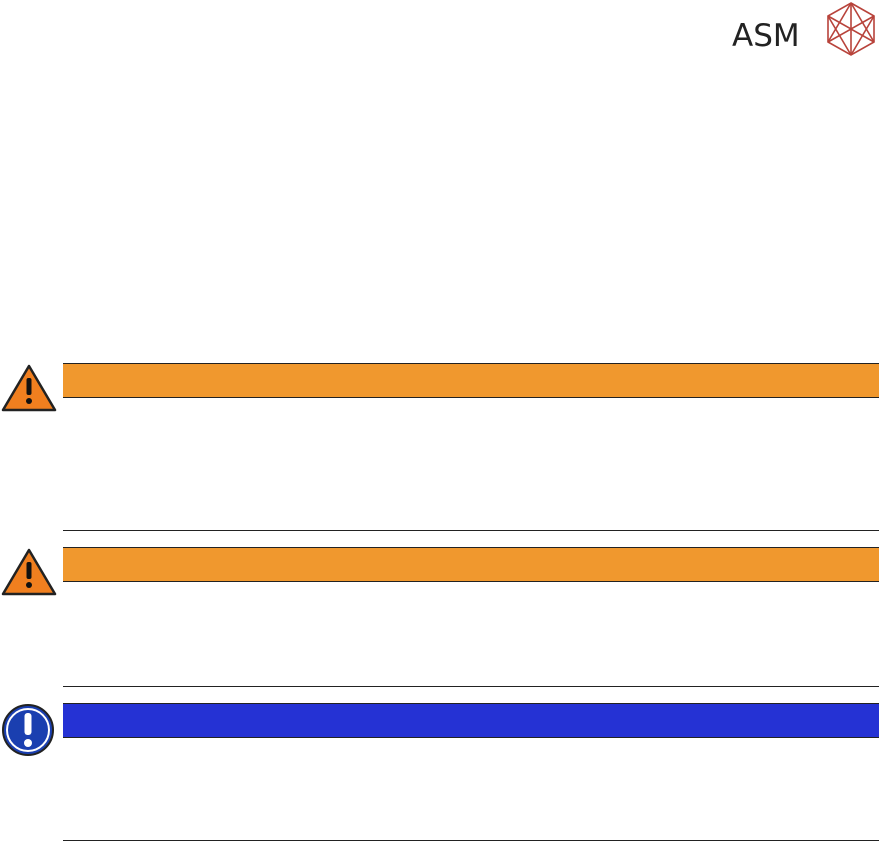  I want to click on logo-text: ASM, so click(766, 36).